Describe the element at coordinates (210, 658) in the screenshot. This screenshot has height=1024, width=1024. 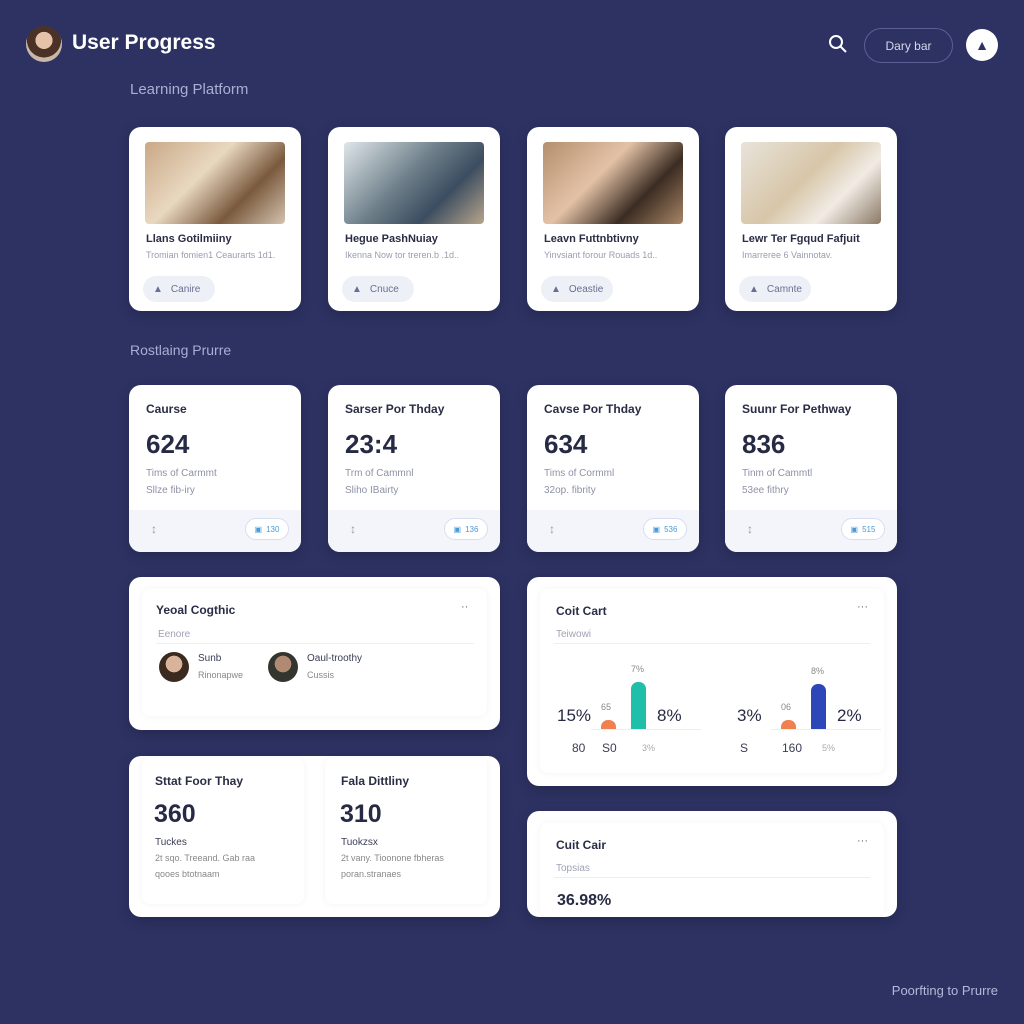
I see `member-name: Sunb` at that location.